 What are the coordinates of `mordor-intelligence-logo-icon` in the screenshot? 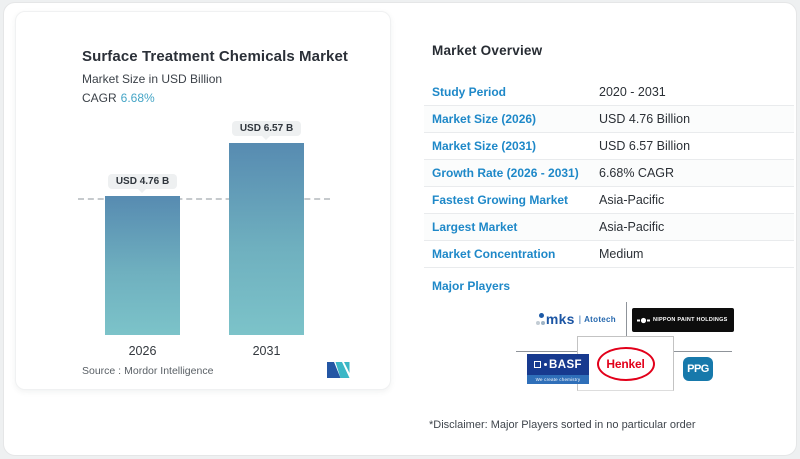 It's located at (338, 370).